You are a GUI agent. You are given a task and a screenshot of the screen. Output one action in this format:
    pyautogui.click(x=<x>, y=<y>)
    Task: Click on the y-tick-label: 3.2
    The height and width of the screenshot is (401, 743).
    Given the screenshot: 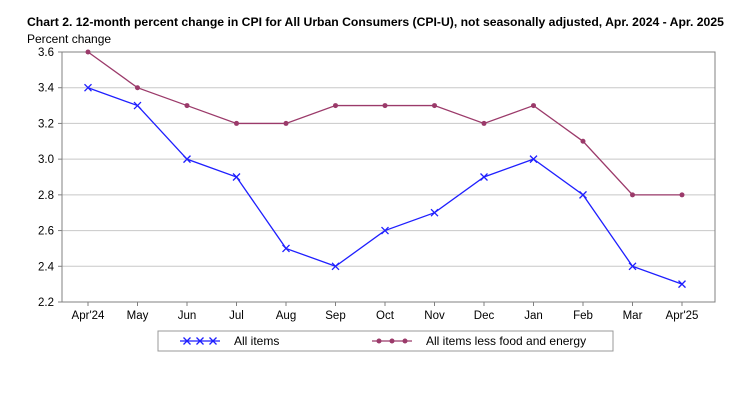 What is the action you would take?
    pyautogui.click(x=46, y=124)
    